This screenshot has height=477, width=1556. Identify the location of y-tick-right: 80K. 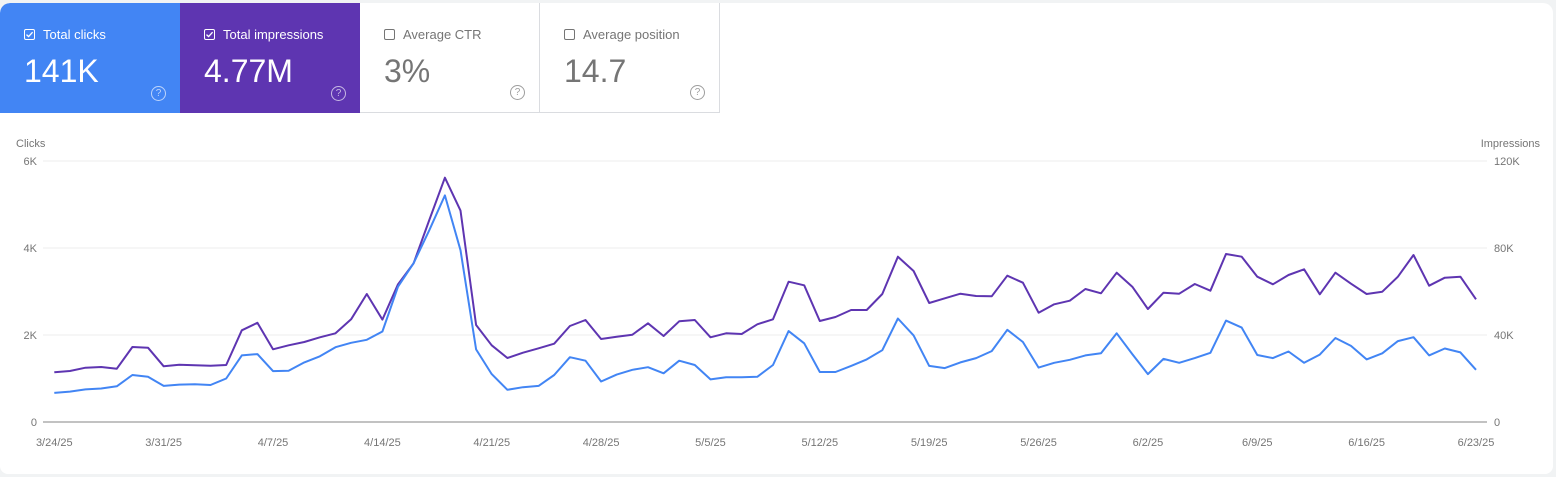
(1504, 249).